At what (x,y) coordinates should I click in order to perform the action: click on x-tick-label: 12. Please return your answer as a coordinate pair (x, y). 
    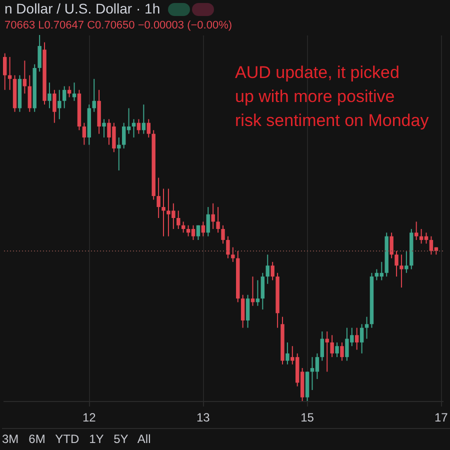
    Looking at the image, I should click on (89, 417).